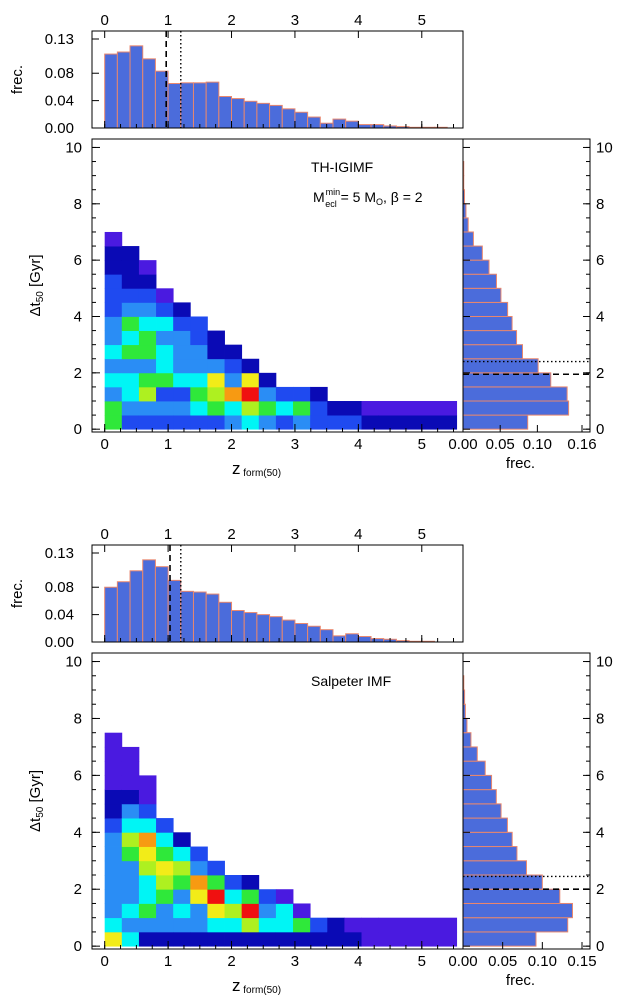  I want to click on top-x-tick-label: 1, so click(168, 534).